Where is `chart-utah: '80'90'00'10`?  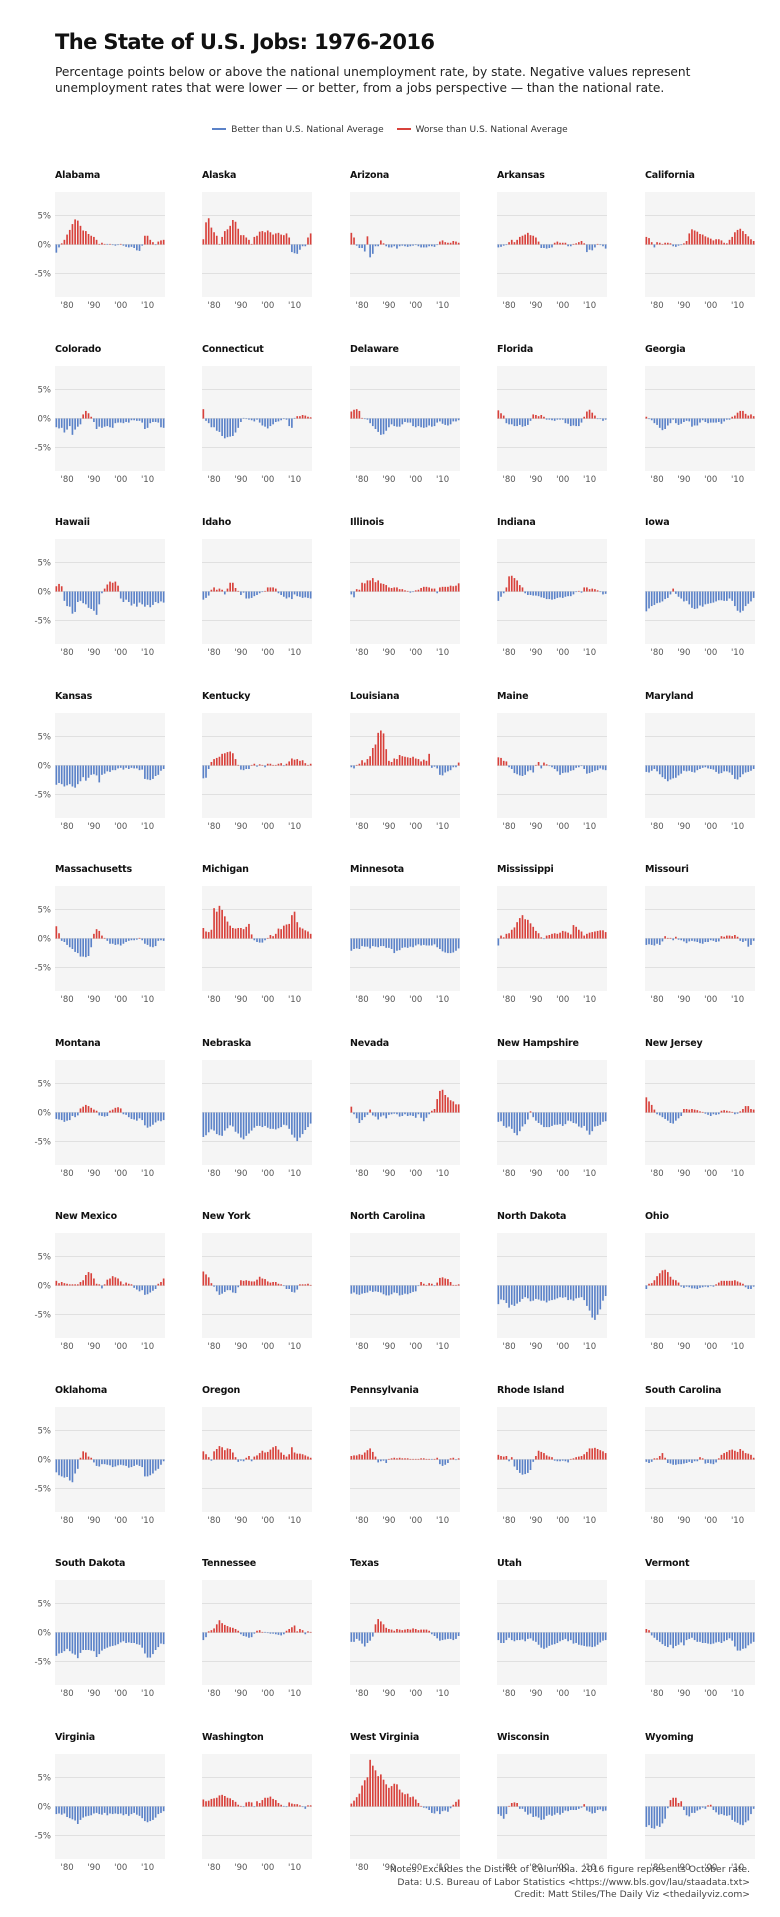 chart-utah: '80'90'00'10 is located at coordinates (552, 1639).